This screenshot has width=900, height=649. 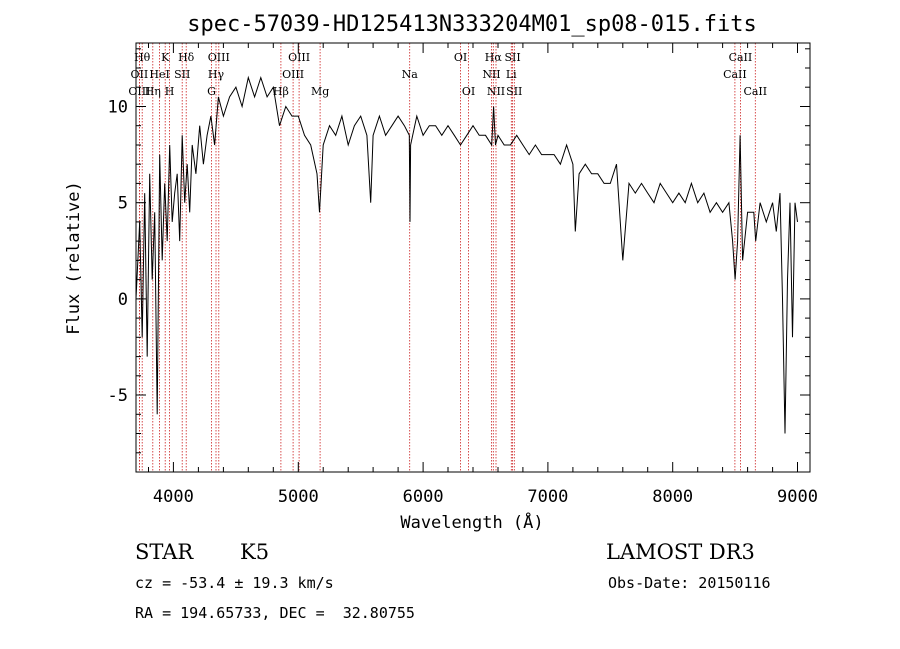 I want to click on line-label-8: SII, so click(x=182, y=74).